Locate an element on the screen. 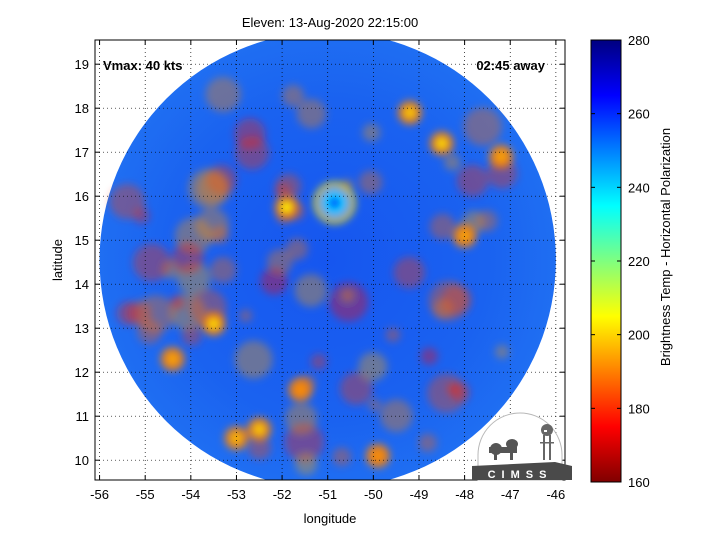  y-tick-label: 12 is located at coordinates (82, 372).